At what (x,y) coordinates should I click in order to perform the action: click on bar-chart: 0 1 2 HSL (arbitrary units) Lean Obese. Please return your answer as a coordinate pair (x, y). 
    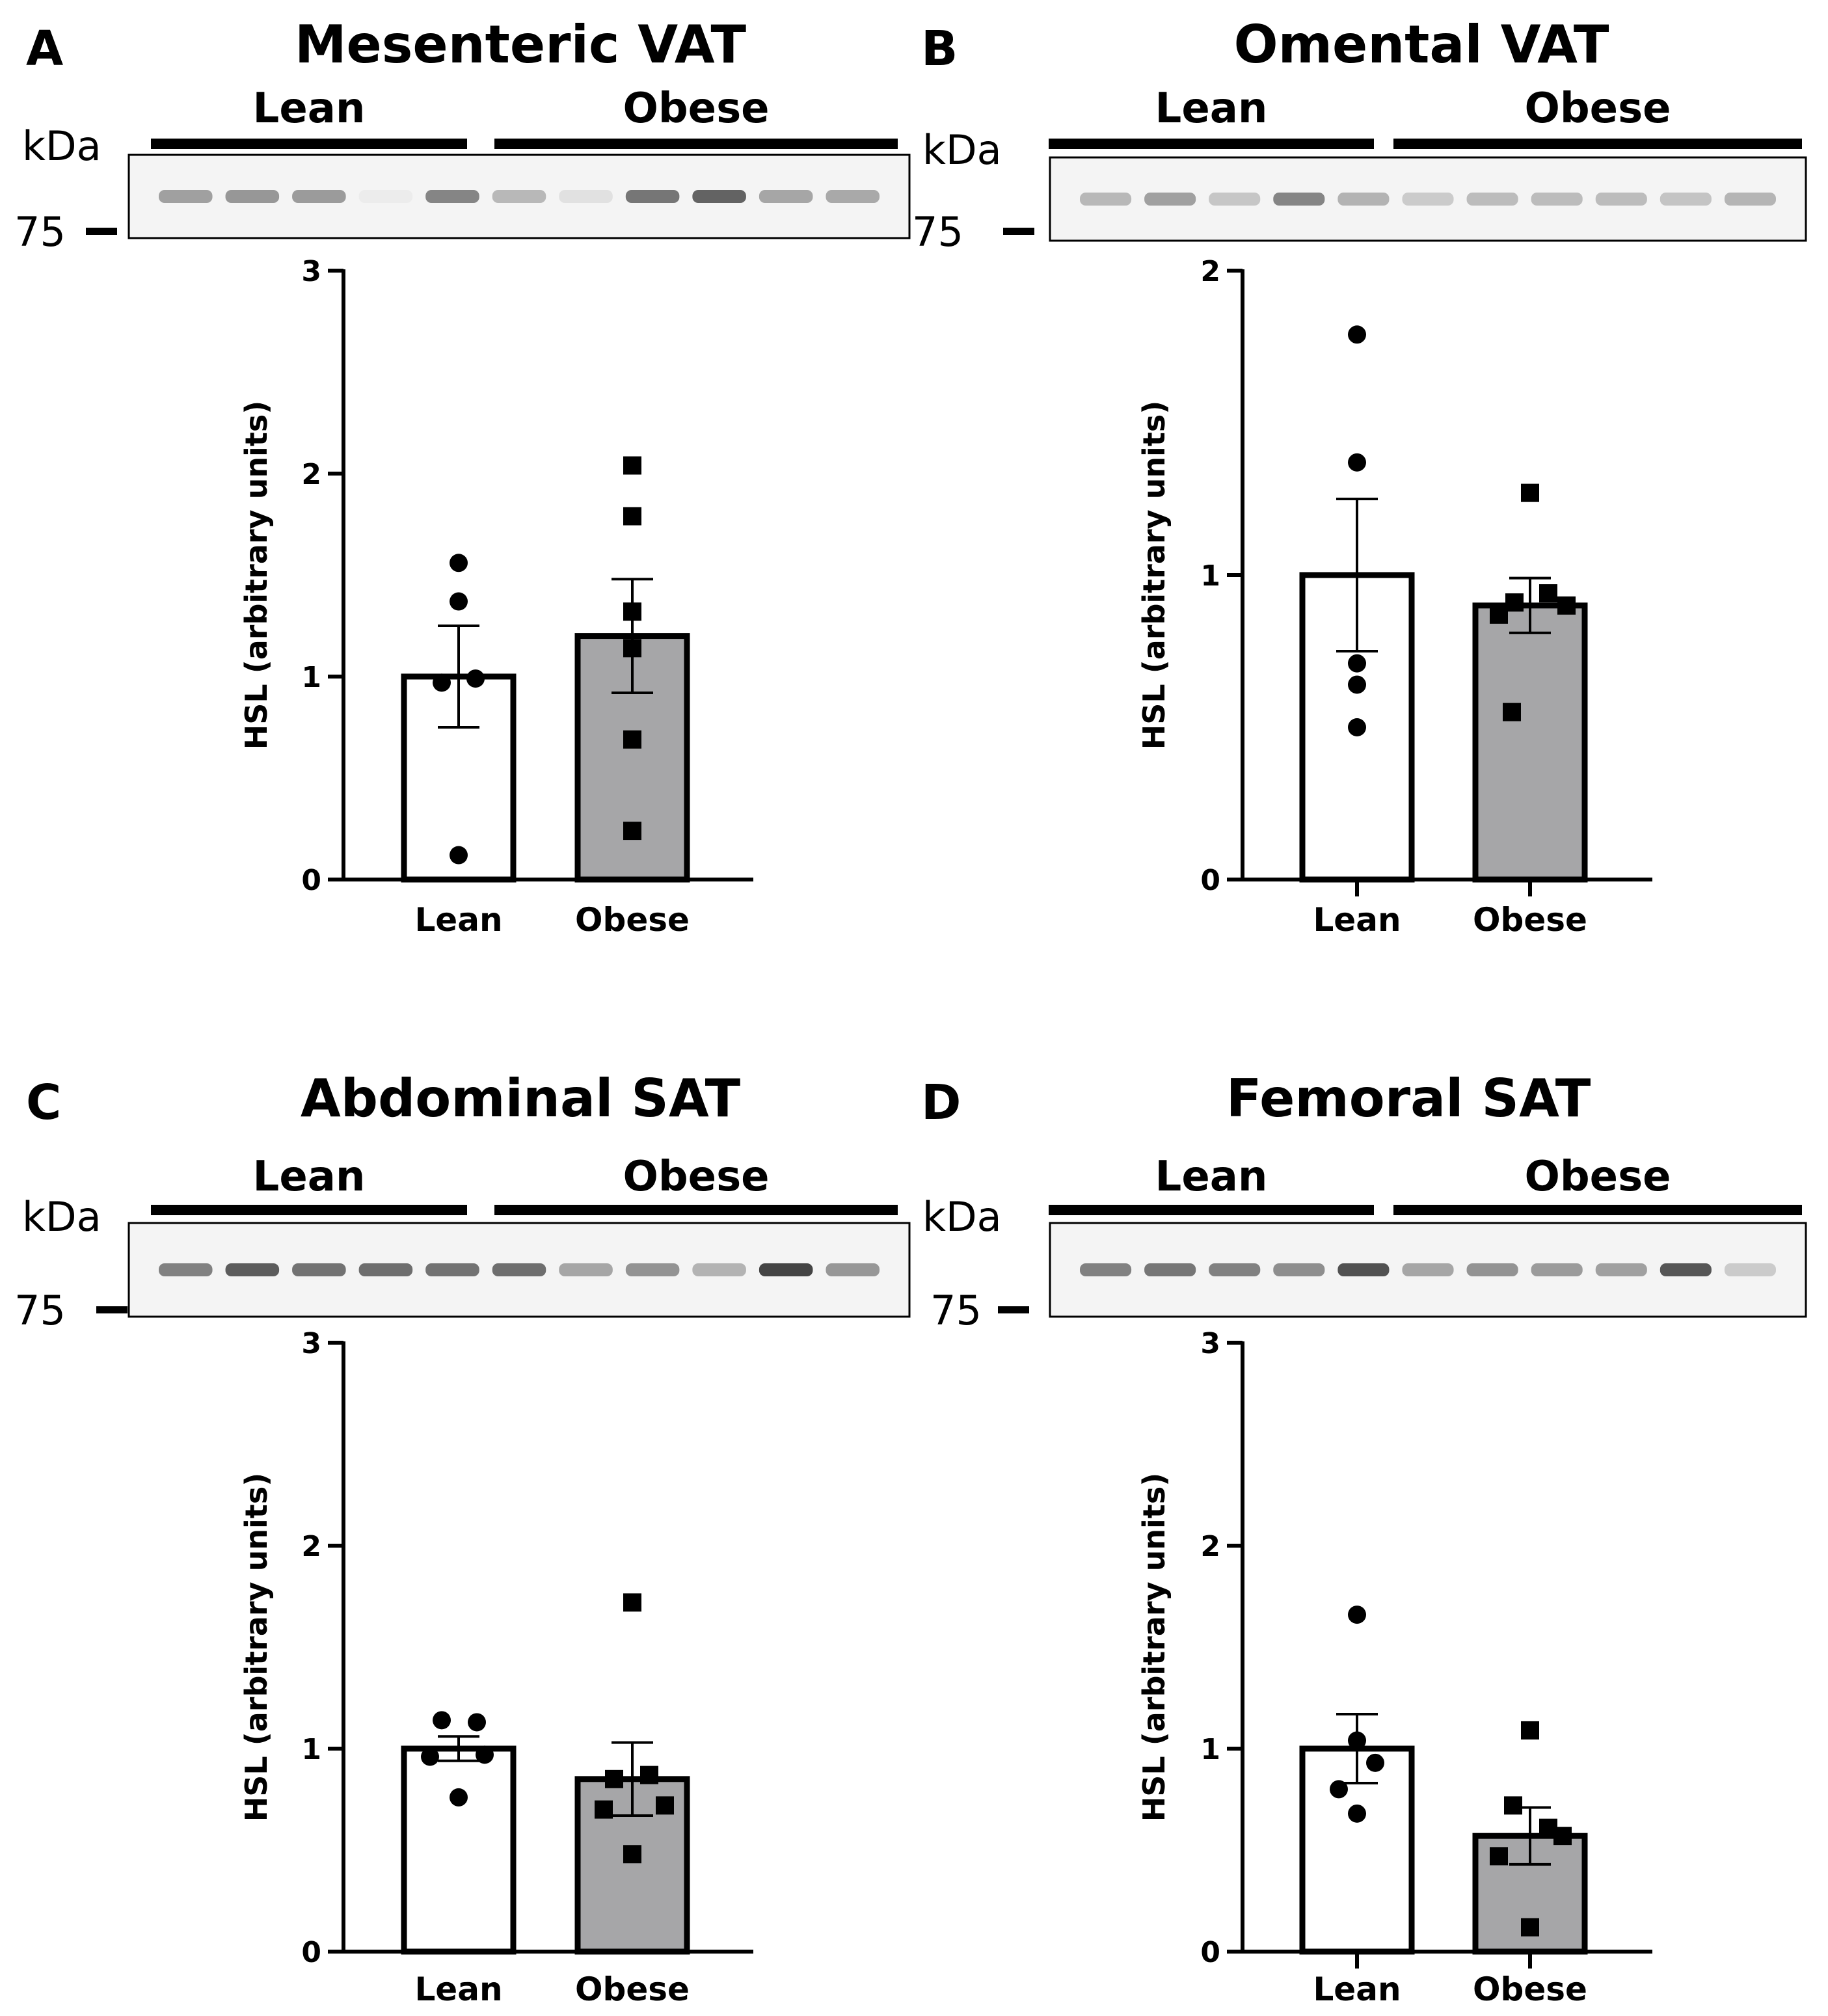
    Looking at the image, I should click on (1394, 597).